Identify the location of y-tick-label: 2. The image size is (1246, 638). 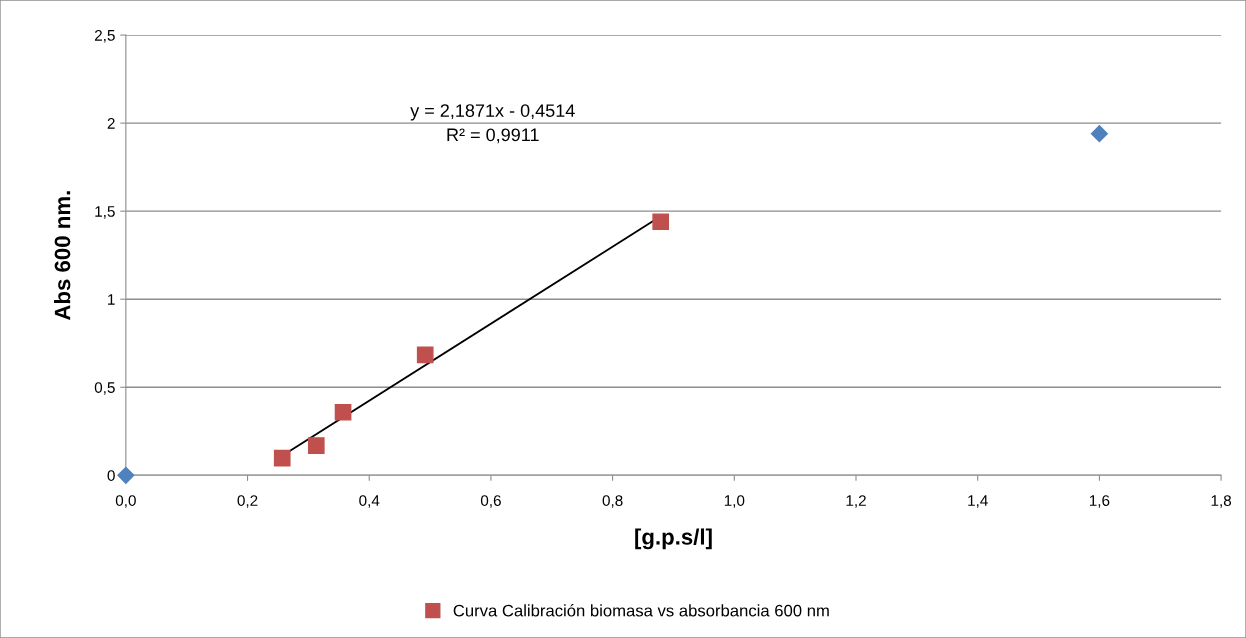
(111, 123).